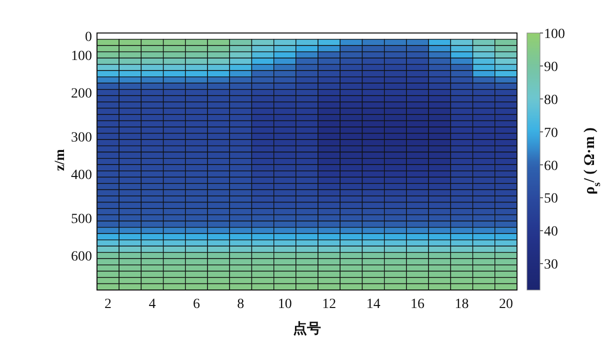  What do you see at coordinates (505, 304) in the screenshot?
I see `x-tick-label: 20` at bounding box center [505, 304].